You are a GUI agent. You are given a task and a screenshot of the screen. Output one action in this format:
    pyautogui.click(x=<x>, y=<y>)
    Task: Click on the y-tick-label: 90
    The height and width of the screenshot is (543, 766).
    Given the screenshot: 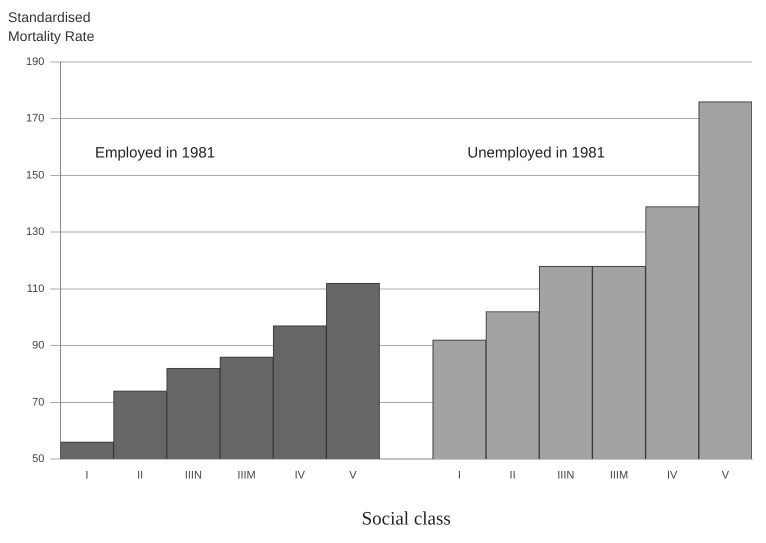 What is the action you would take?
    pyautogui.click(x=38, y=346)
    